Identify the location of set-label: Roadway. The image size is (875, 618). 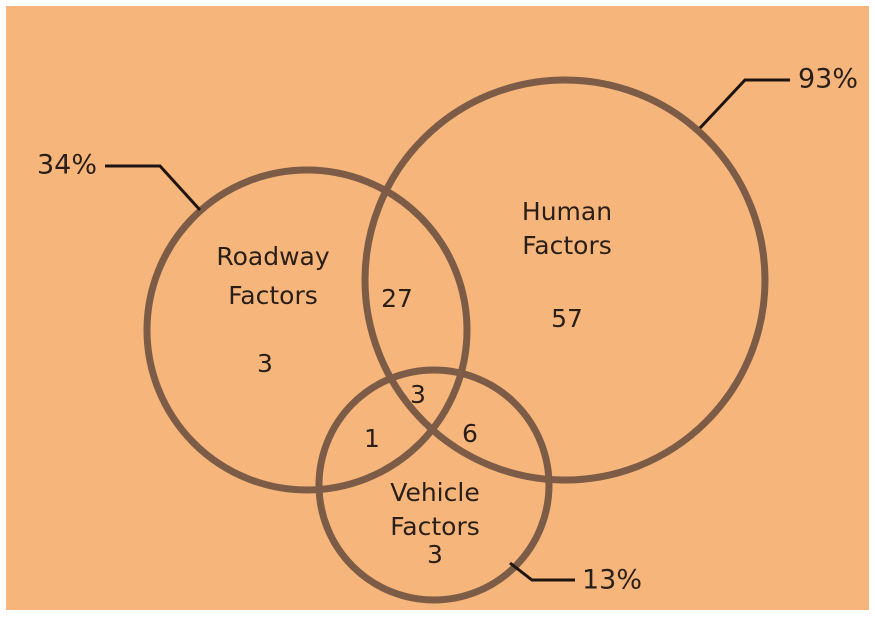
(272, 256).